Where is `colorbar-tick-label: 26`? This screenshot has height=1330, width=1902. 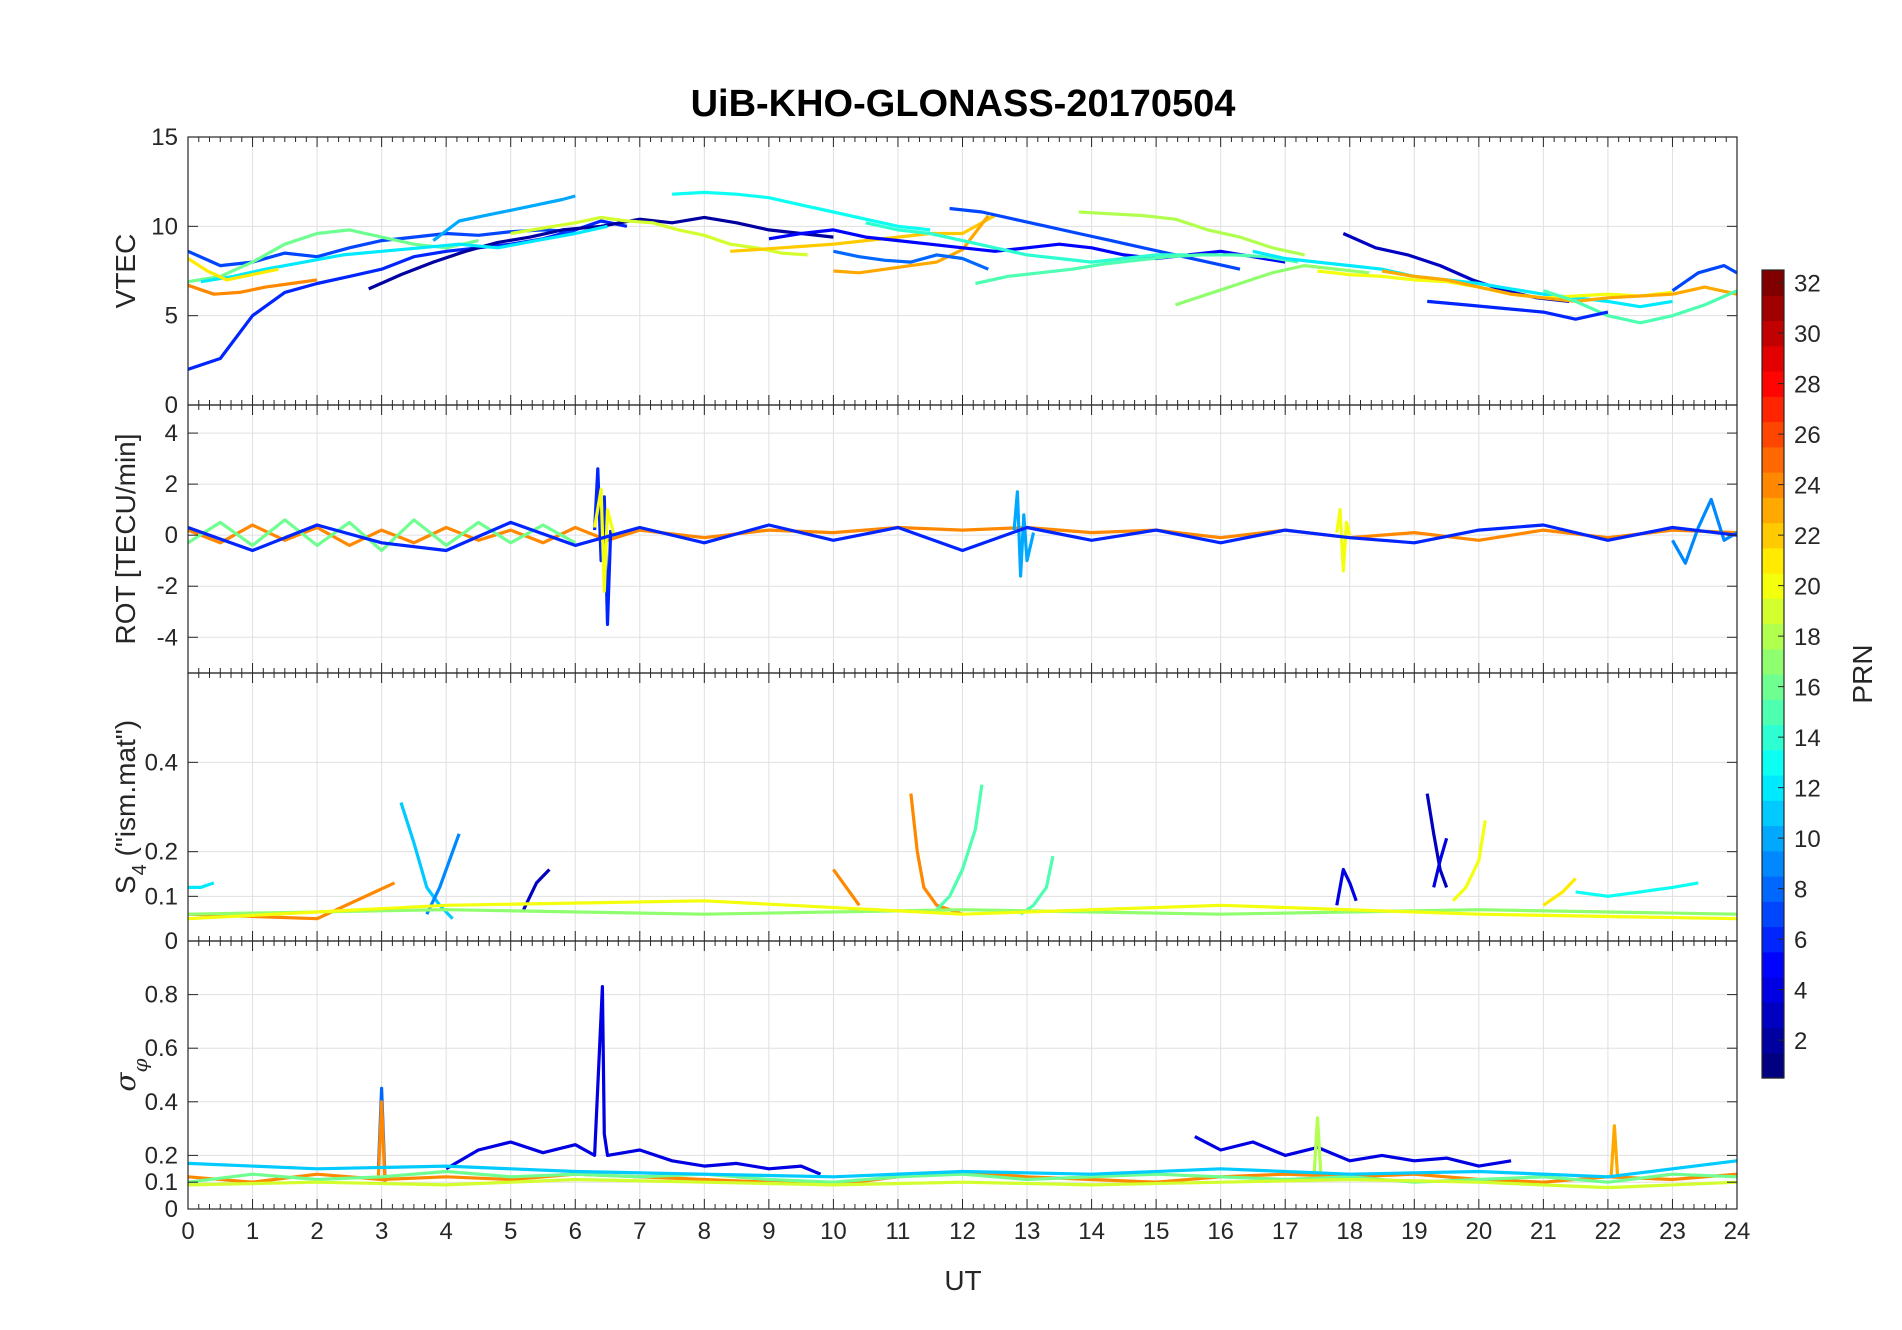 colorbar-tick-label: 26 is located at coordinates (1807, 435).